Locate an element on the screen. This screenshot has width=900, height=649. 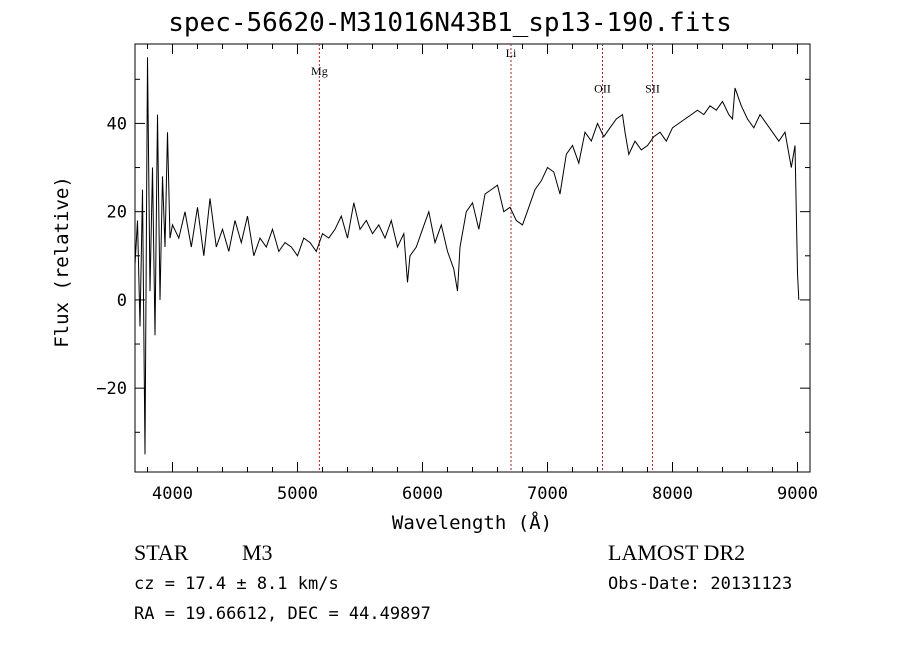
y-tick-label: 20 is located at coordinates (117, 213).